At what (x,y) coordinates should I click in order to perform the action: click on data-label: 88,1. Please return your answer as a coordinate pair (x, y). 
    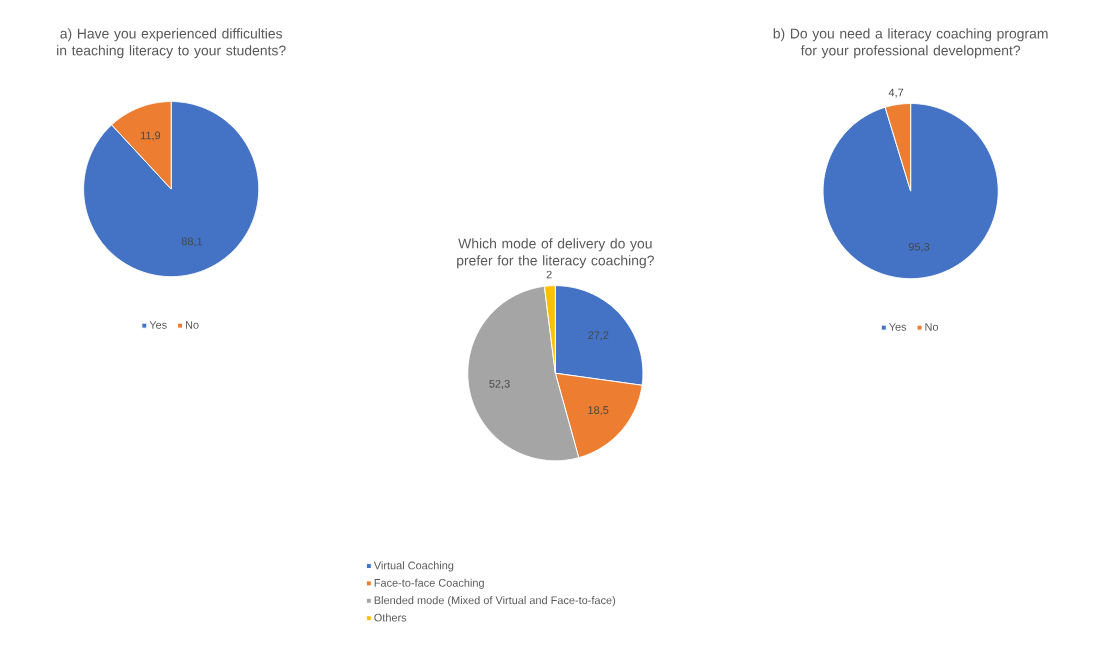
    Looking at the image, I should click on (192, 242).